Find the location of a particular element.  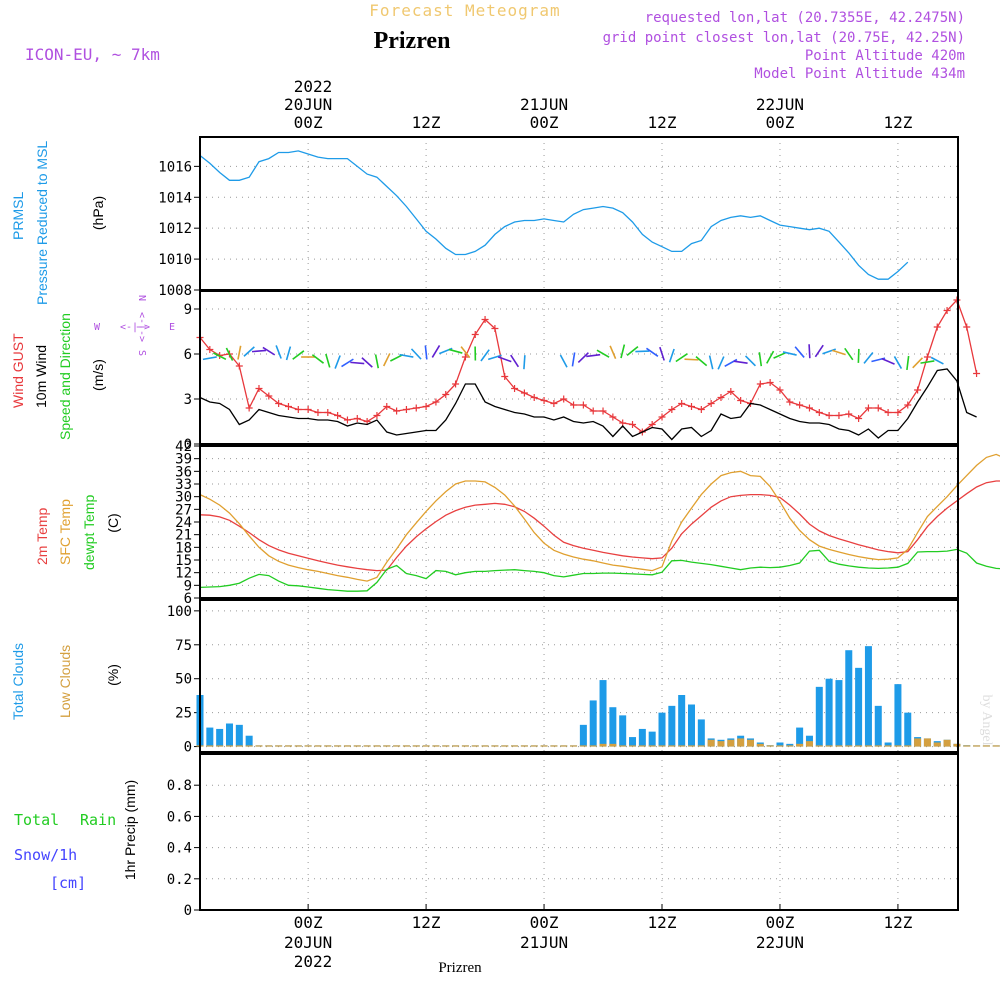

series-line-sfc-temp is located at coordinates (599, 517).